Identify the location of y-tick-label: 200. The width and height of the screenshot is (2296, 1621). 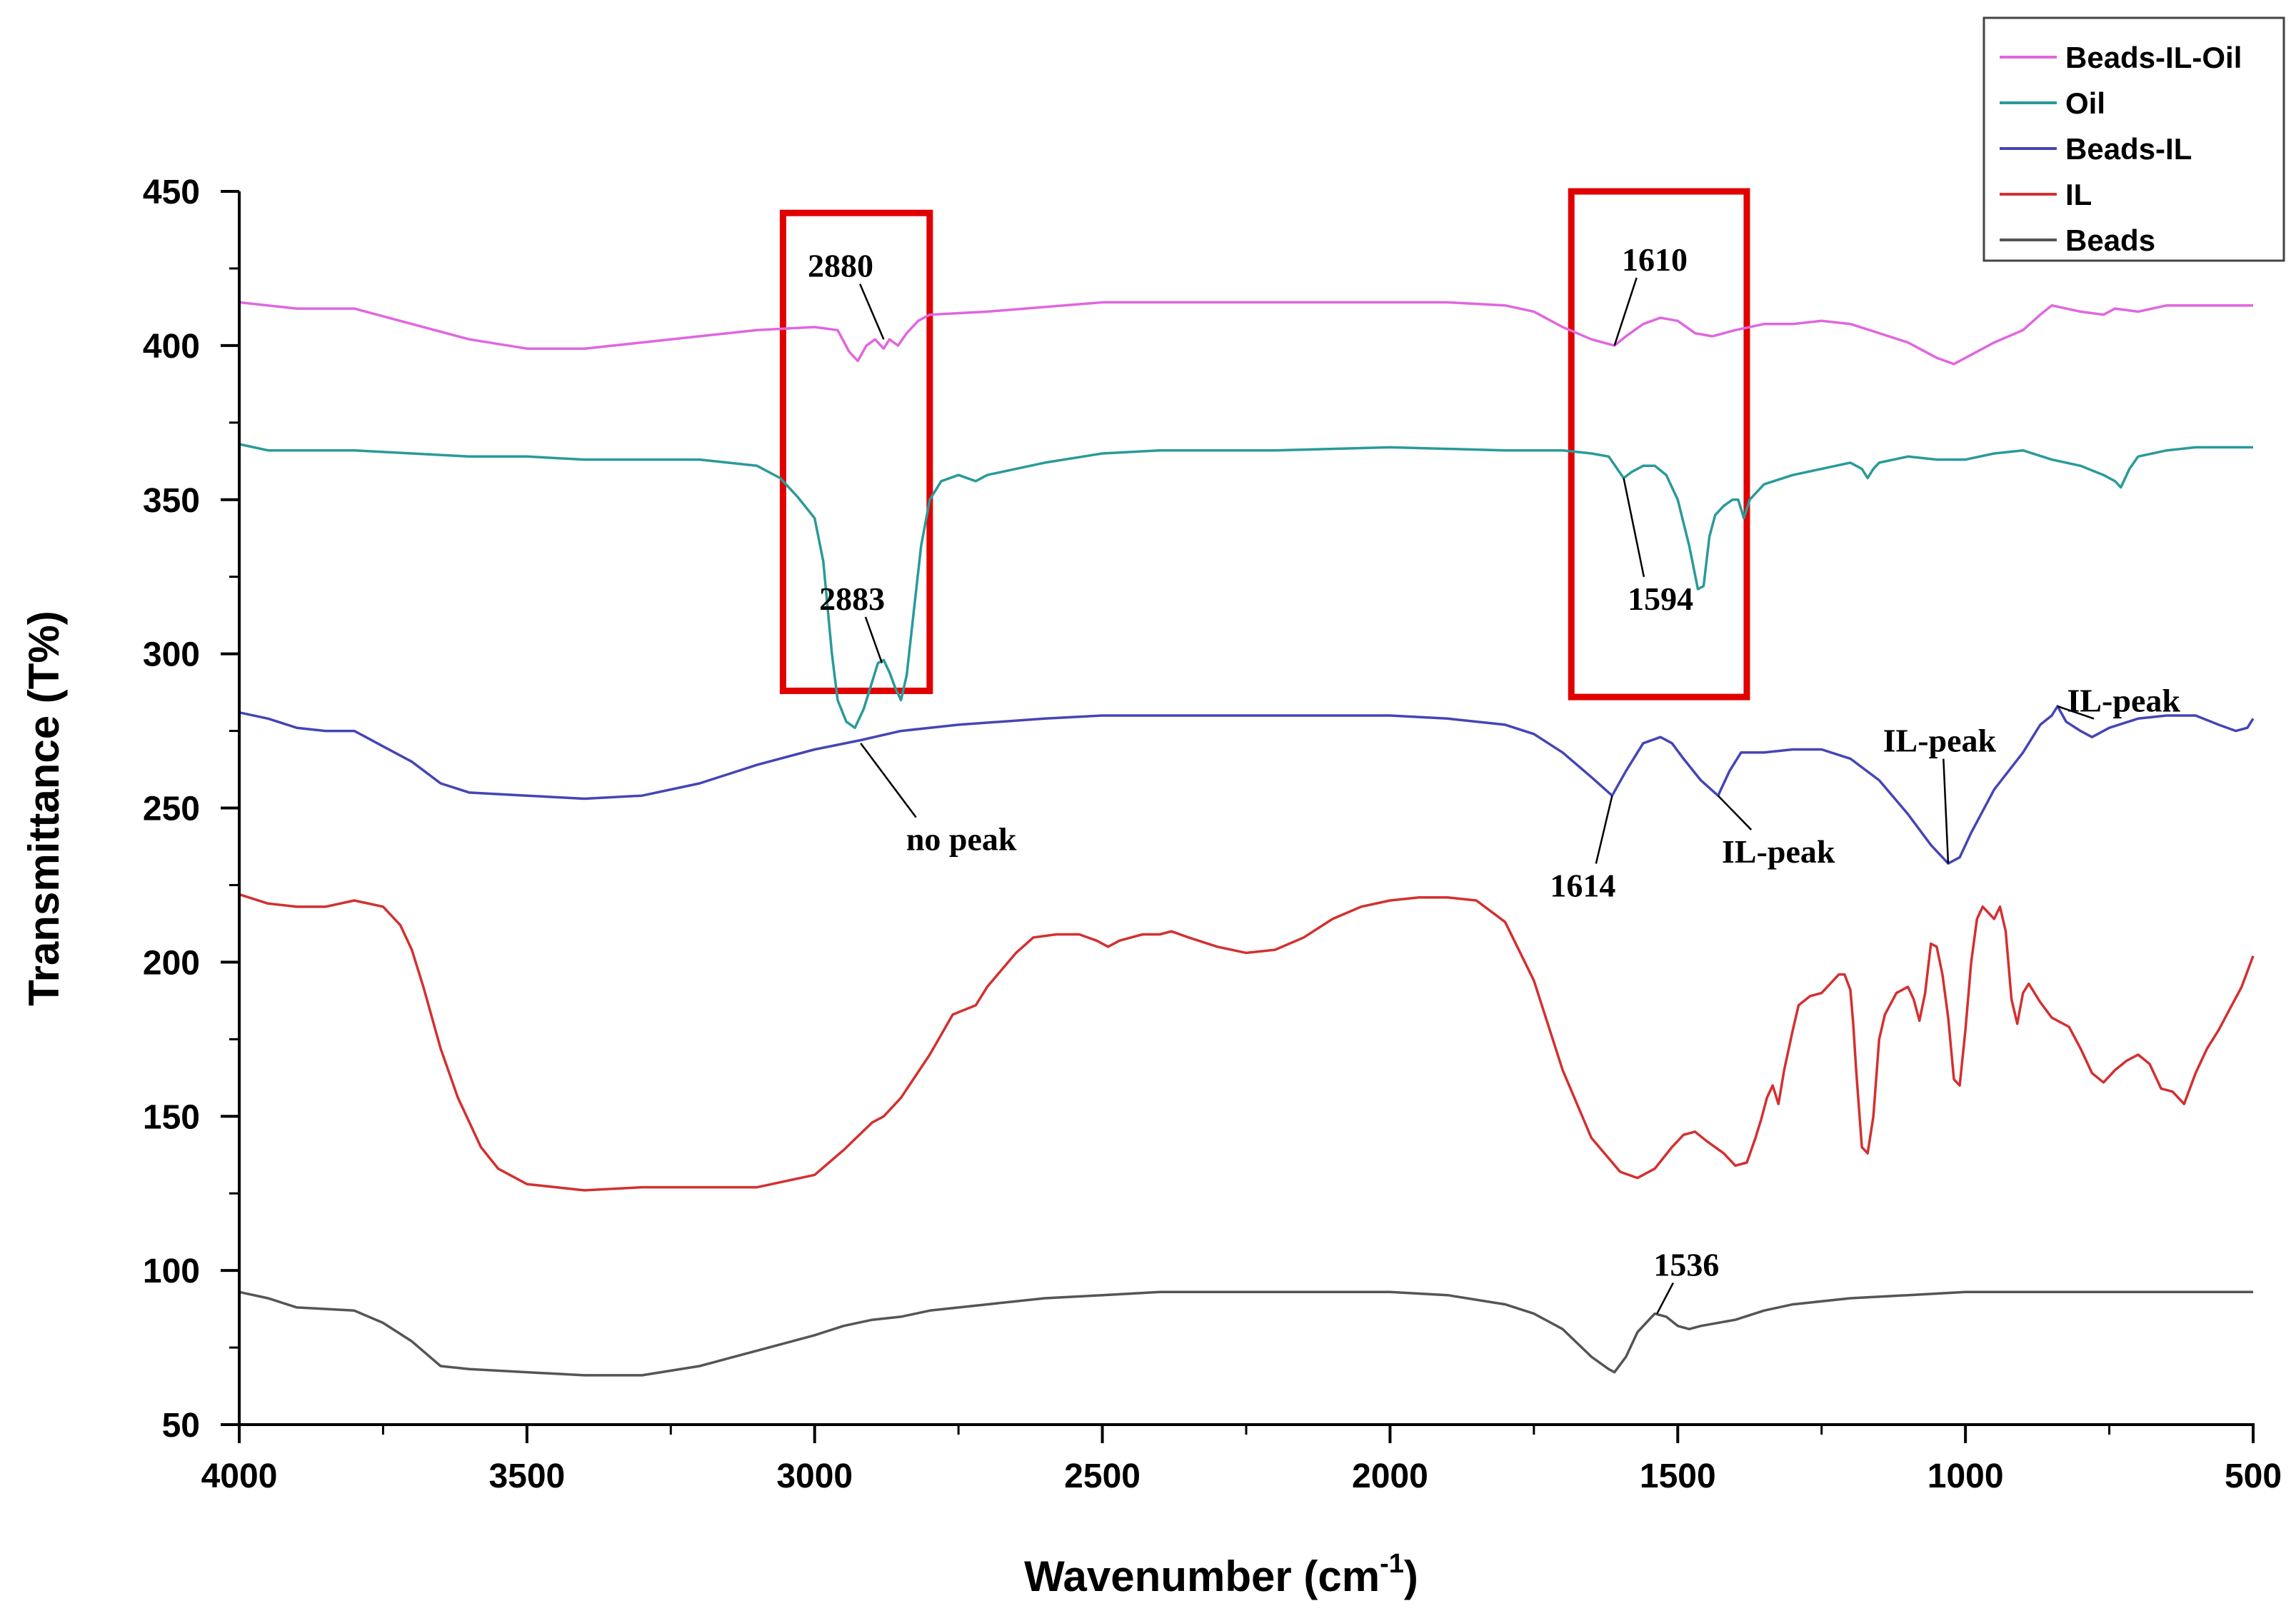
(171, 963).